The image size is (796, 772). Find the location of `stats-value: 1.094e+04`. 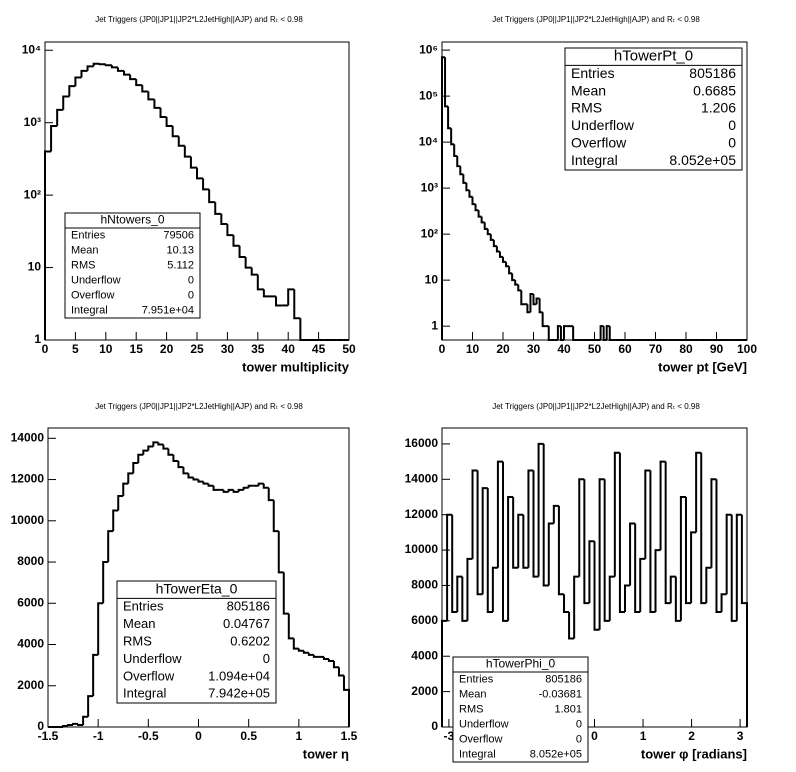

stats-value: 1.094e+04 is located at coordinates (239, 675).